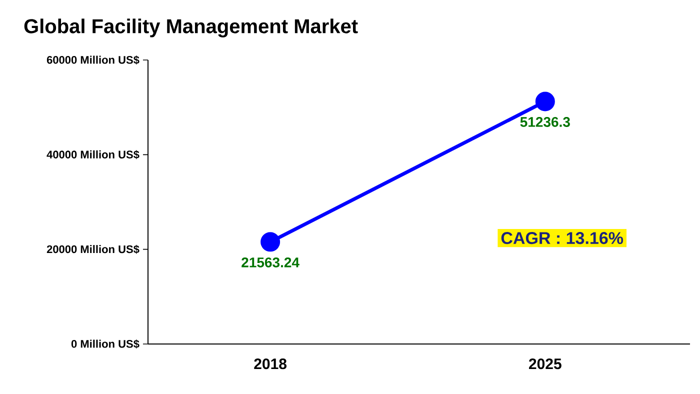  Describe the element at coordinates (93, 155) in the screenshot. I see `y-tick-label: 40000 Million US$` at that location.